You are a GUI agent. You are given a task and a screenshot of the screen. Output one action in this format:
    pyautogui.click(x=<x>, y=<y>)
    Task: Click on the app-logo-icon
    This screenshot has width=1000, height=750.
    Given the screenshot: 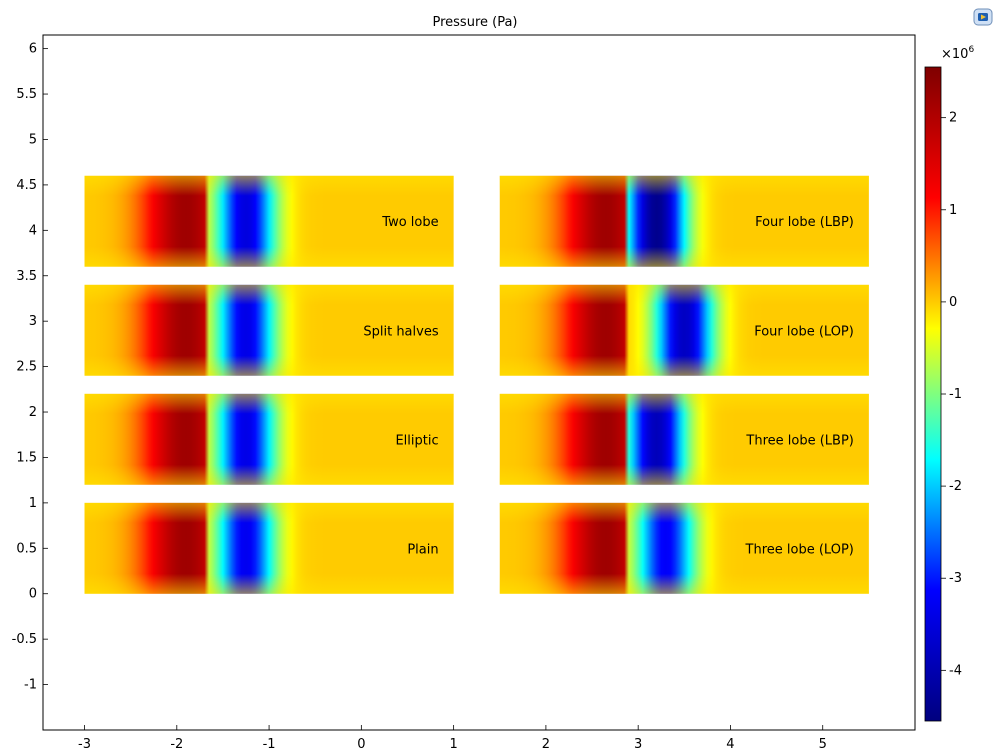 What is the action you would take?
    pyautogui.click(x=983, y=17)
    